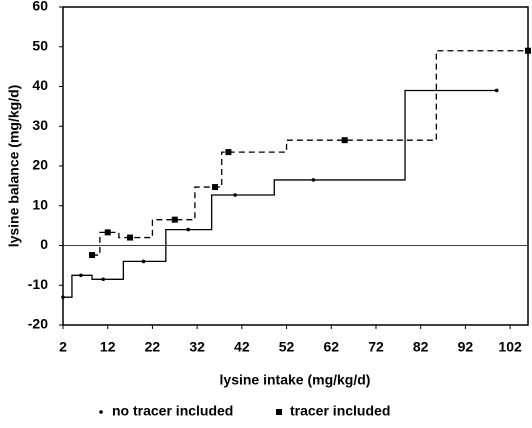 Image resolution: width=532 pixels, height=428 pixels. What do you see at coordinates (40, 45) in the screenshot?
I see `y-tick-label: 50` at bounding box center [40, 45].